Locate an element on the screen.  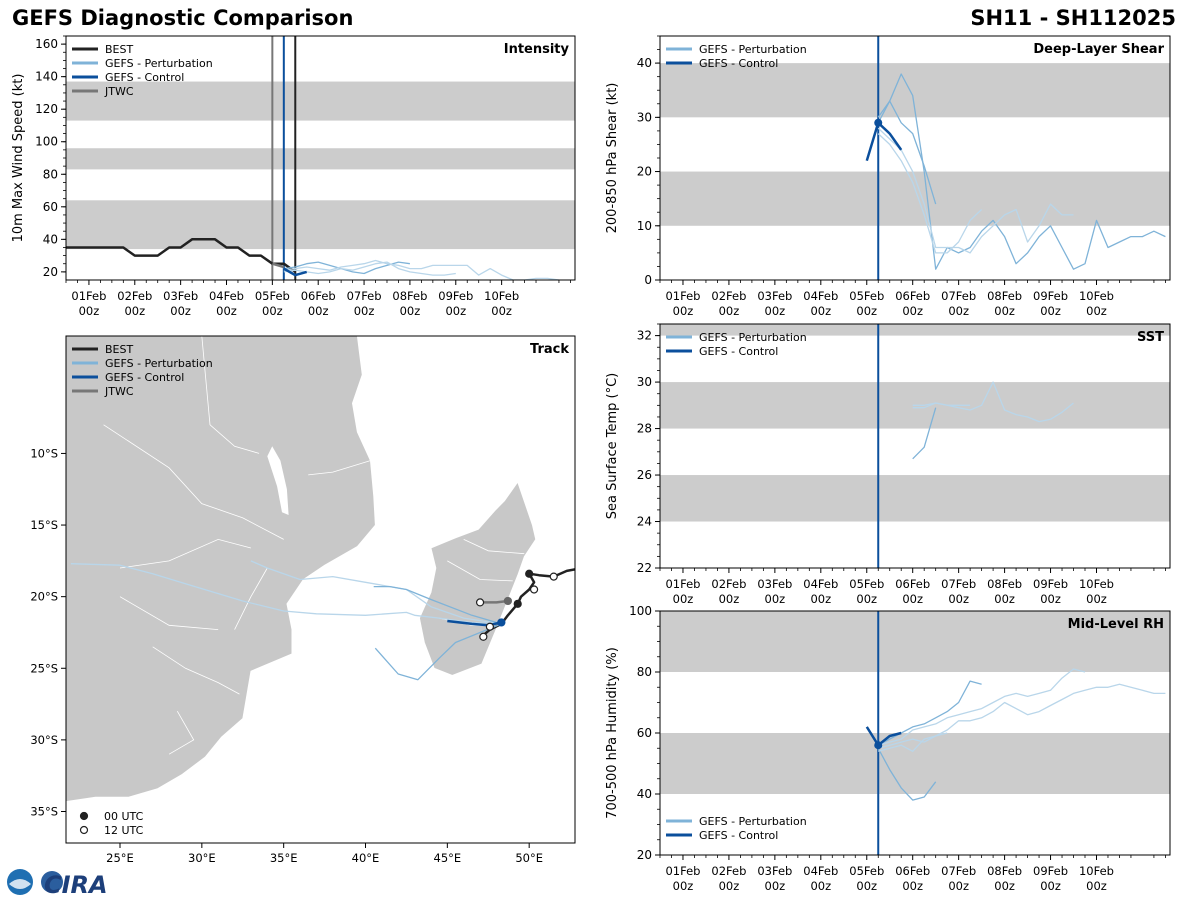
intensity-xtick-label-day: 07Feb is located at coordinates (364, 296).